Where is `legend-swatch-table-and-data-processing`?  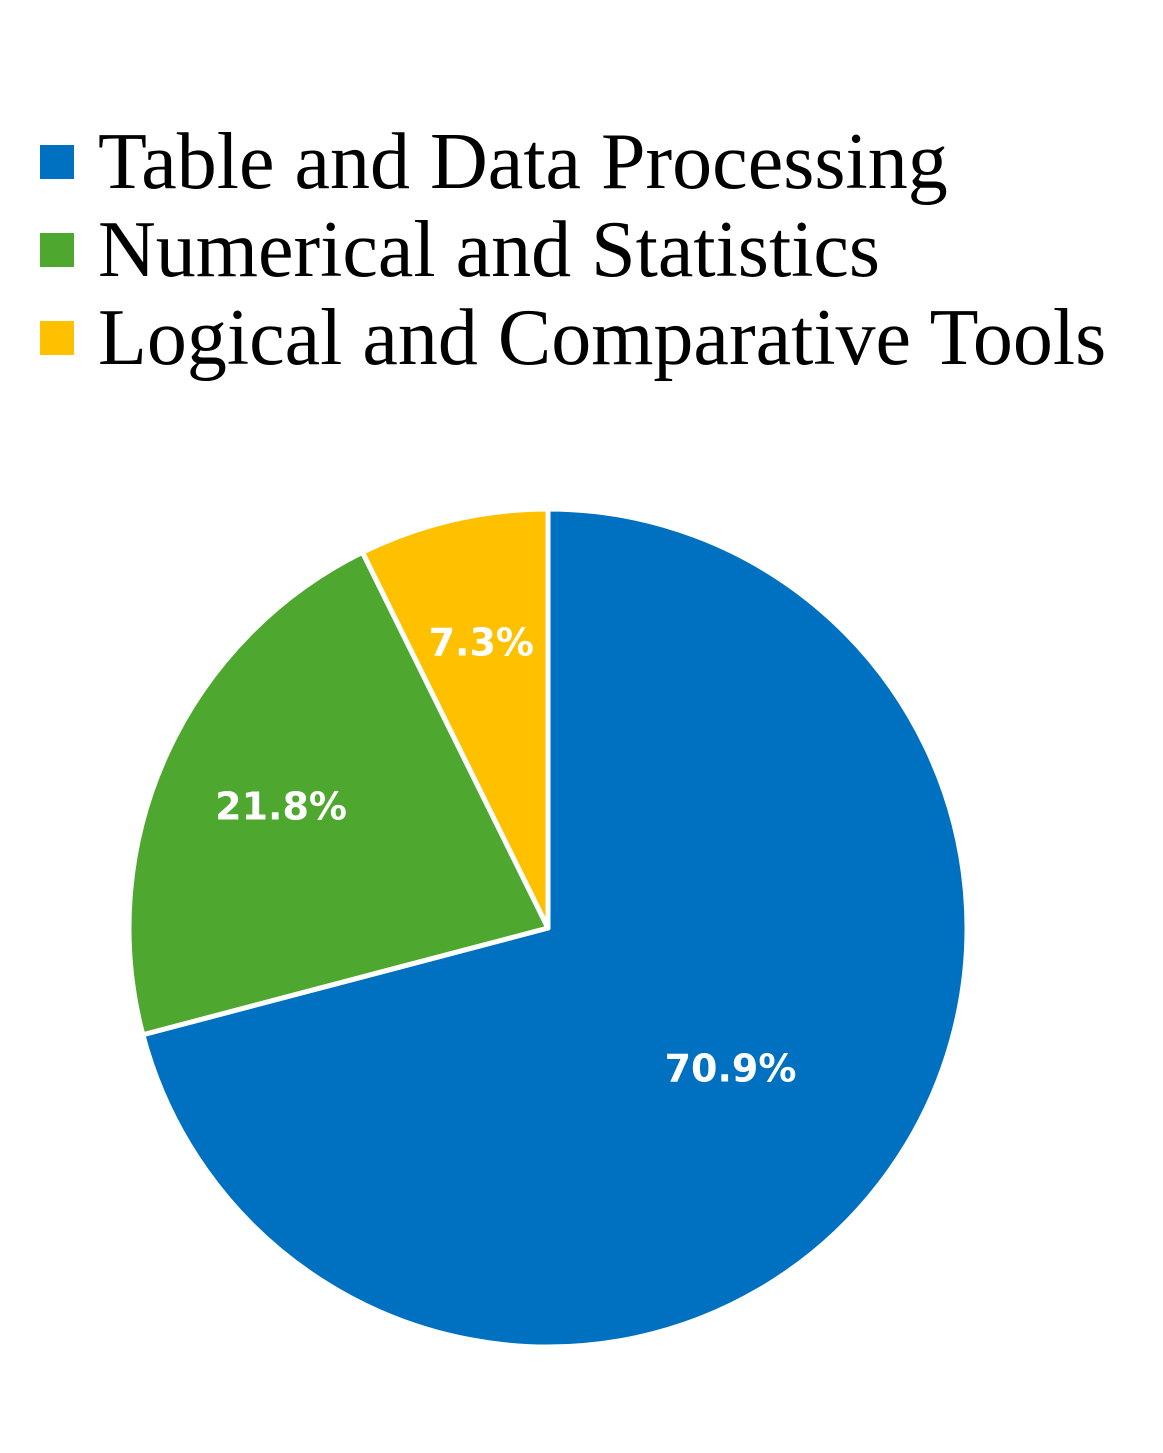
legend-swatch-table-and-data-processing is located at coordinates (57, 162).